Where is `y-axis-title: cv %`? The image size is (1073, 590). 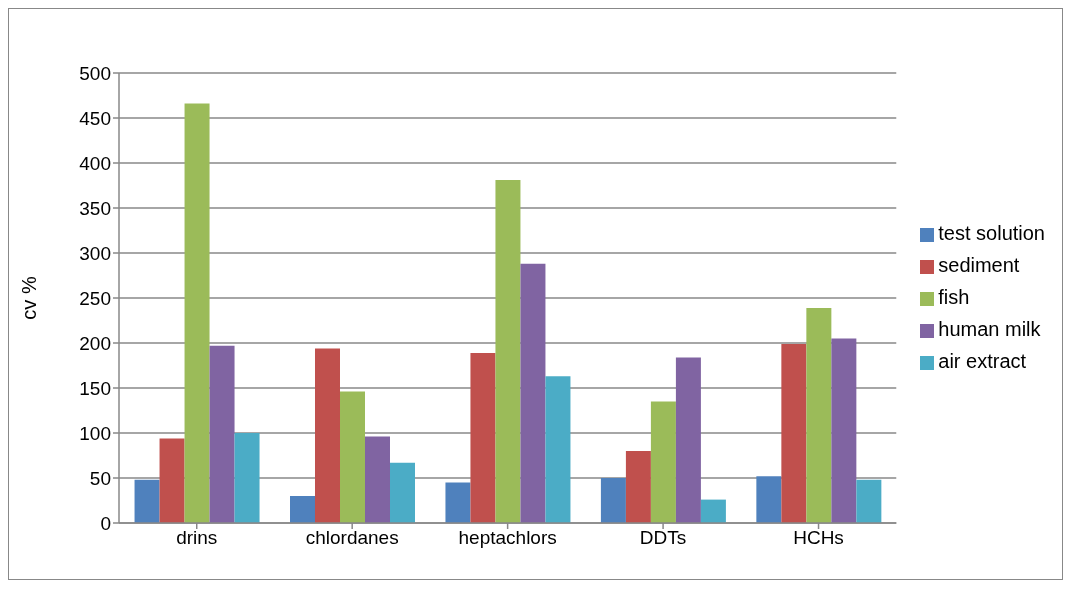 y-axis-title: cv % is located at coordinates (29, 298).